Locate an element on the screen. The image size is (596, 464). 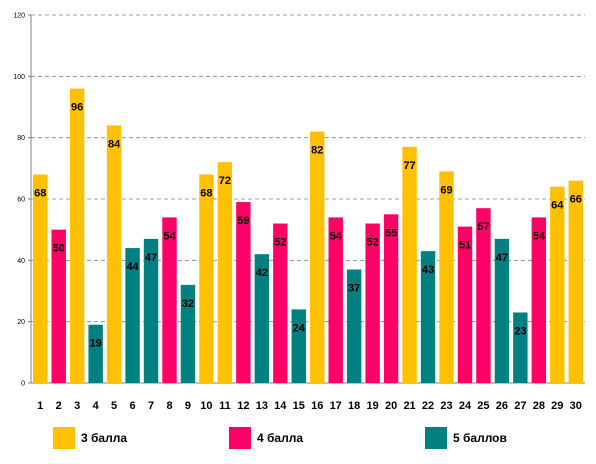
legend-item: 4 балла is located at coordinates (266, 438).